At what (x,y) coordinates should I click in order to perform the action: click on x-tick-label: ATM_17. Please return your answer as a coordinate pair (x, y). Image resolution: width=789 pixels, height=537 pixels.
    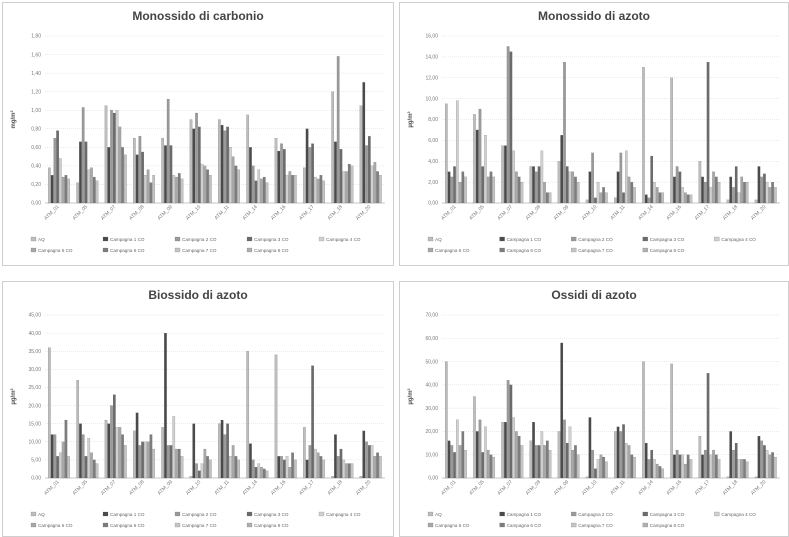
    Looking at the image, I should click on (702, 212).